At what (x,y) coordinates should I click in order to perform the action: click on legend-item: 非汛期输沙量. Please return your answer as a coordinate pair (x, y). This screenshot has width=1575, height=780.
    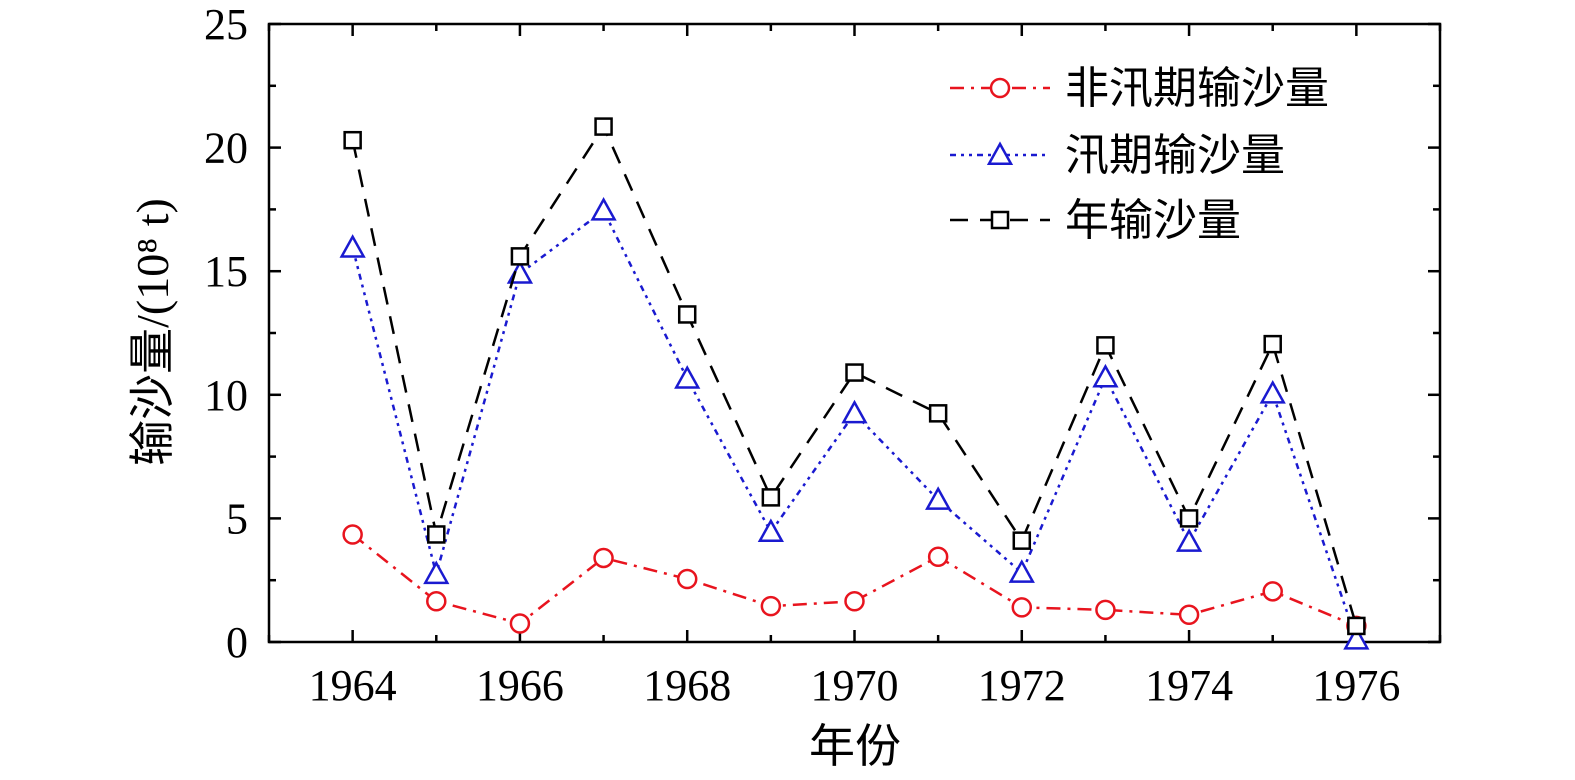
    Looking at the image, I should click on (1139, 88).